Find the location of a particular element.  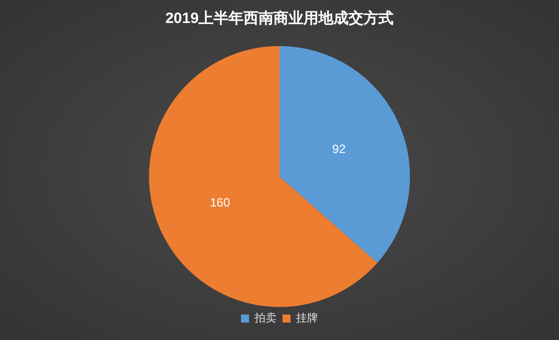

chart-title: 2019上半年西南商业用地成交方式 is located at coordinates (279, 18).